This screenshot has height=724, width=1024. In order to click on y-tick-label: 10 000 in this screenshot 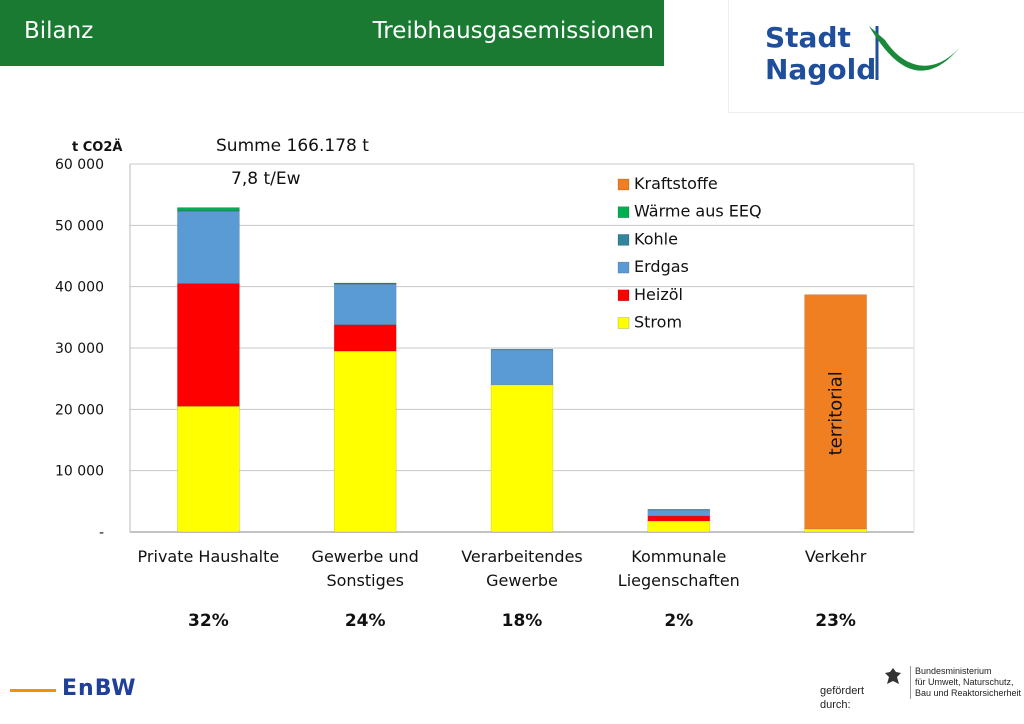, I will do `click(79, 472)`.